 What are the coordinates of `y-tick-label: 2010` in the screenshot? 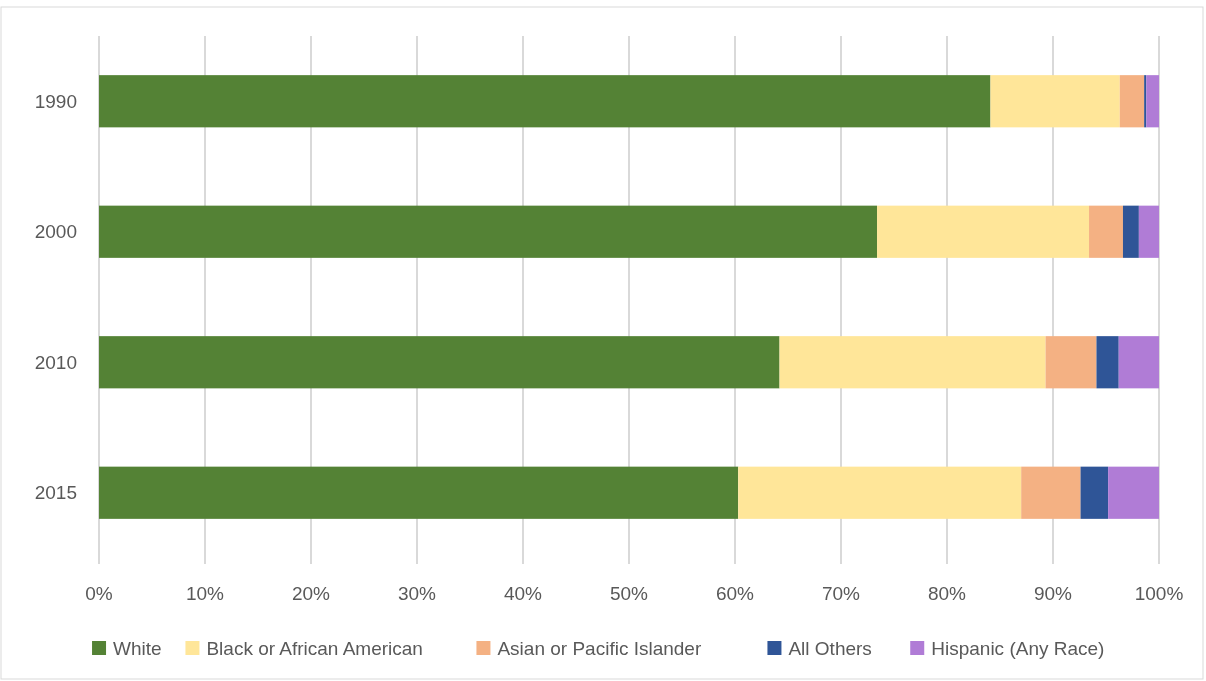 It's located at (55, 362).